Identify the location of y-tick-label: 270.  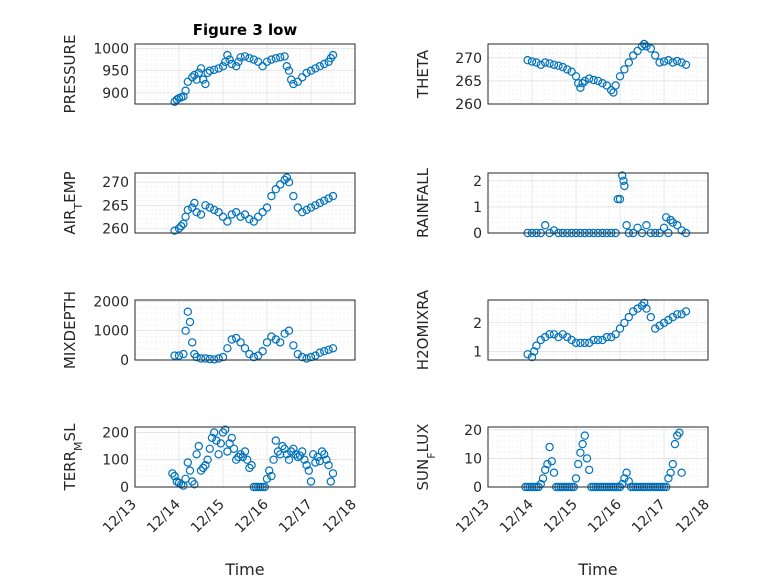
(115, 183).